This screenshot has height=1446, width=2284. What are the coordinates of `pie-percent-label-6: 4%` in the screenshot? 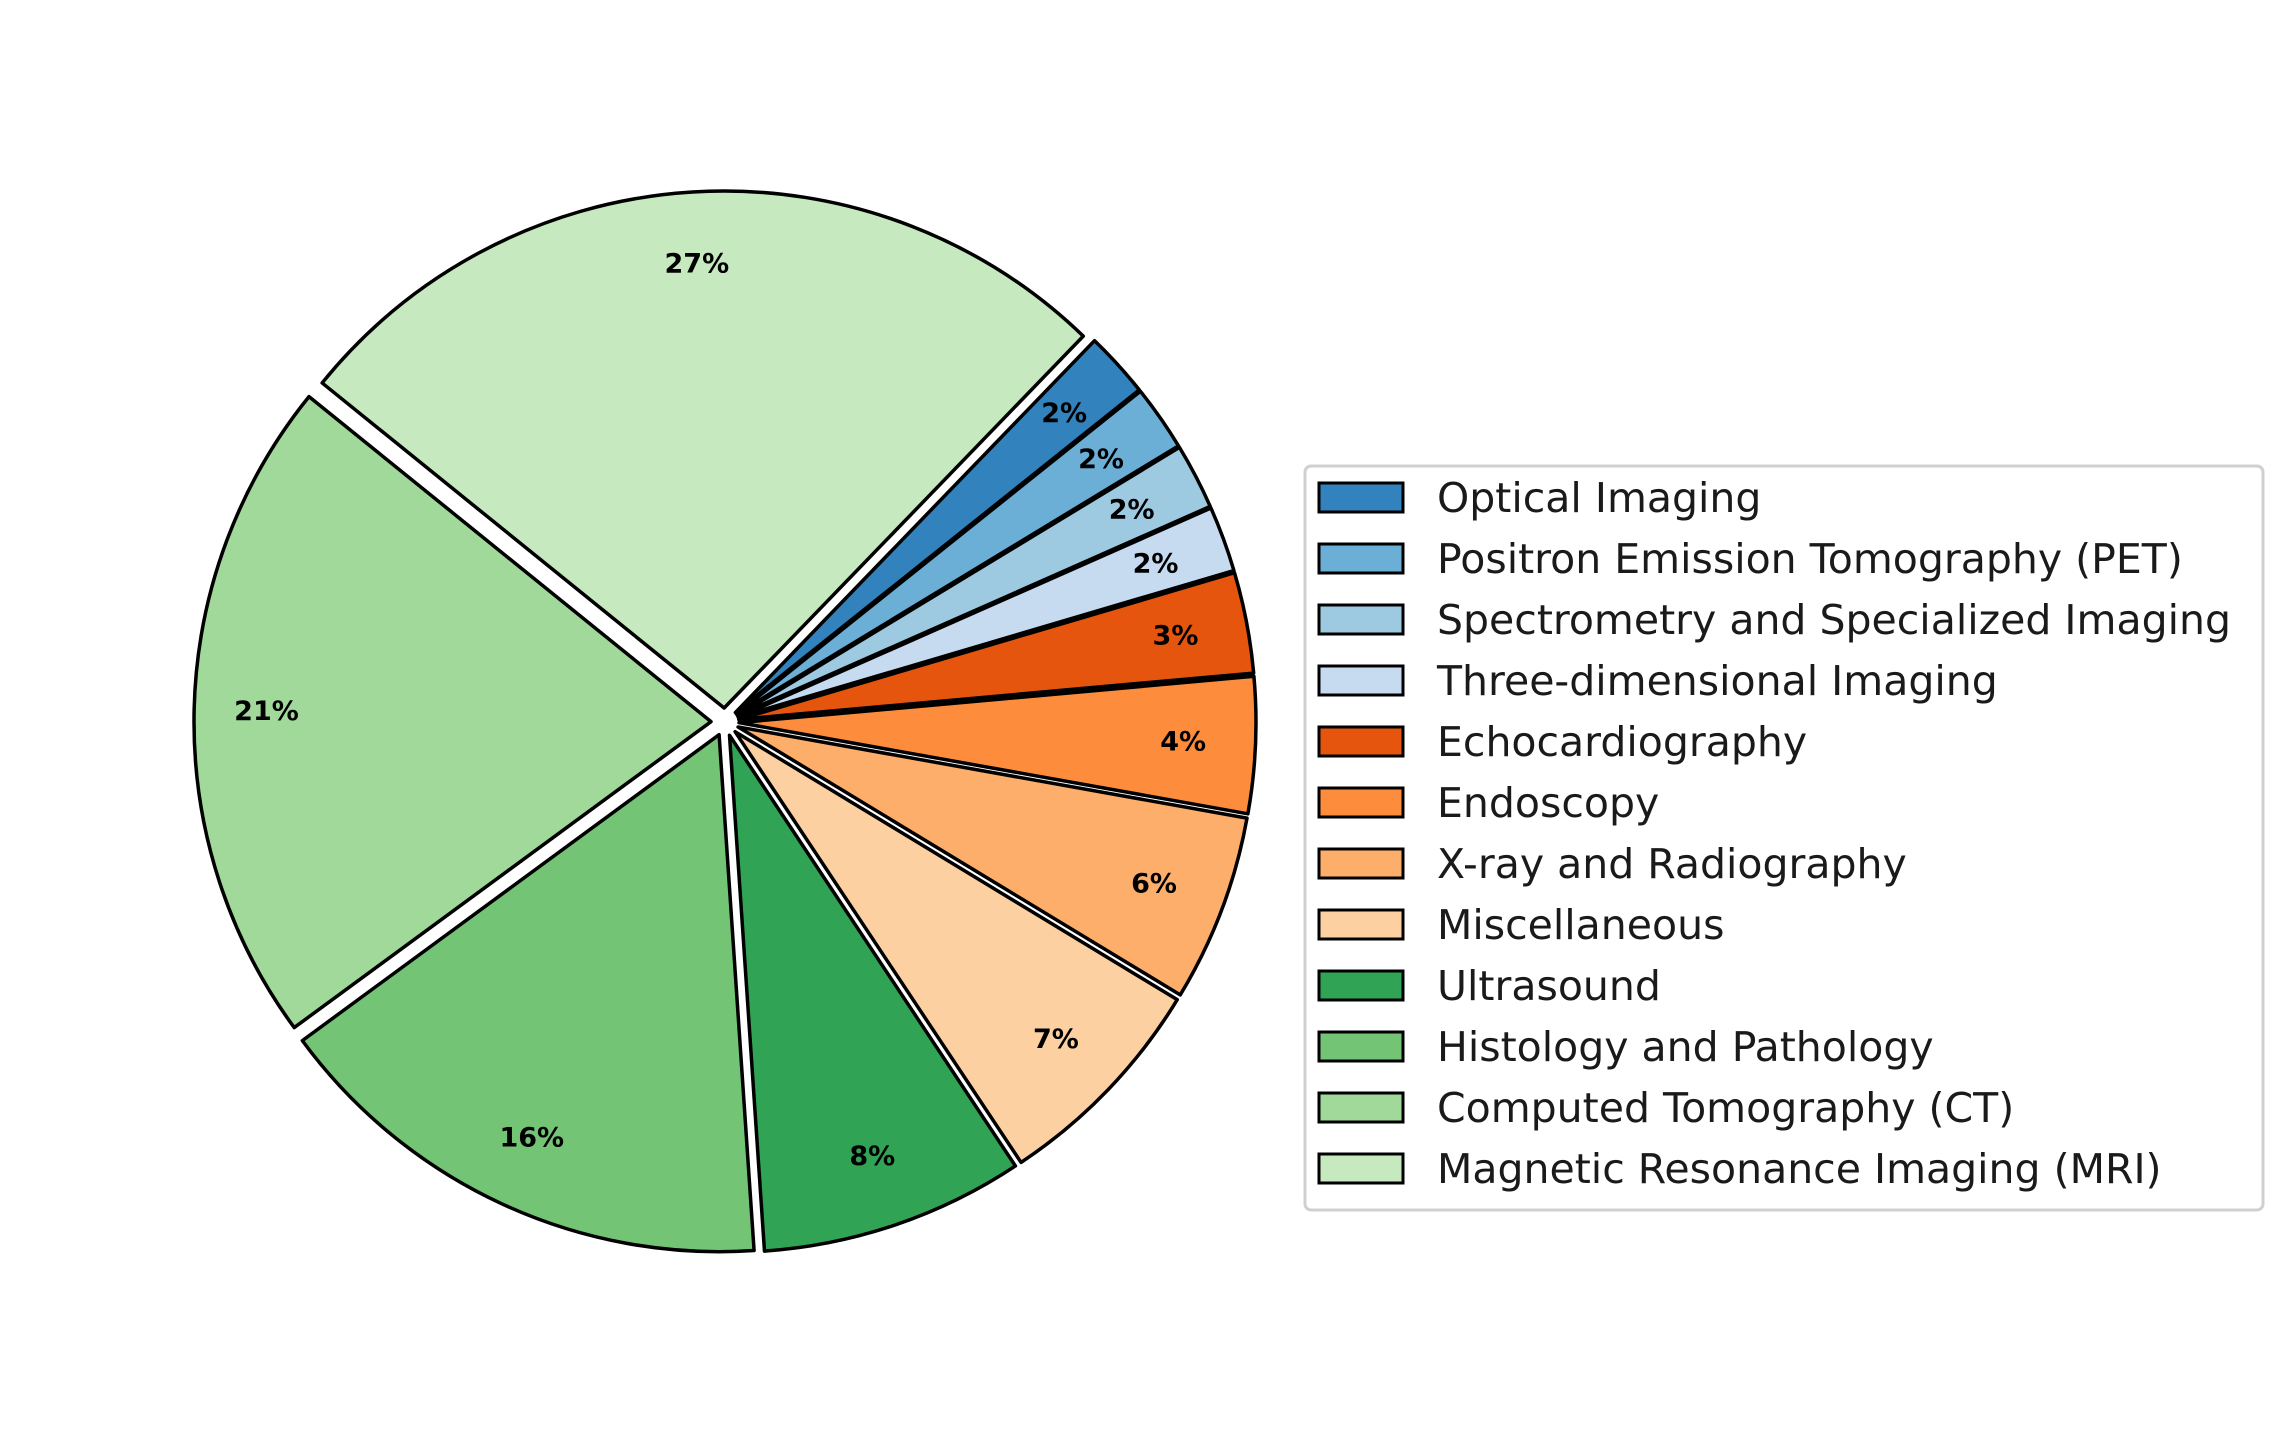 It's located at (1183, 742).